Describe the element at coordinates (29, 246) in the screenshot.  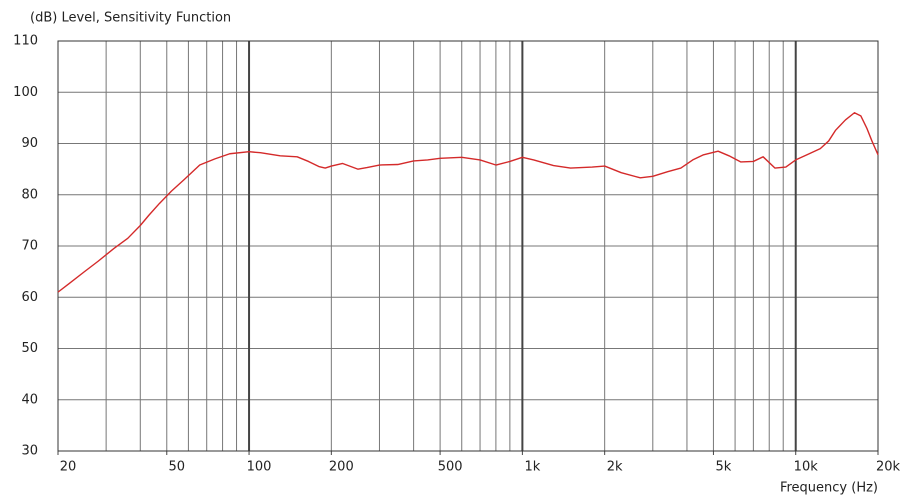
I see `y-tick-label: 70` at that location.